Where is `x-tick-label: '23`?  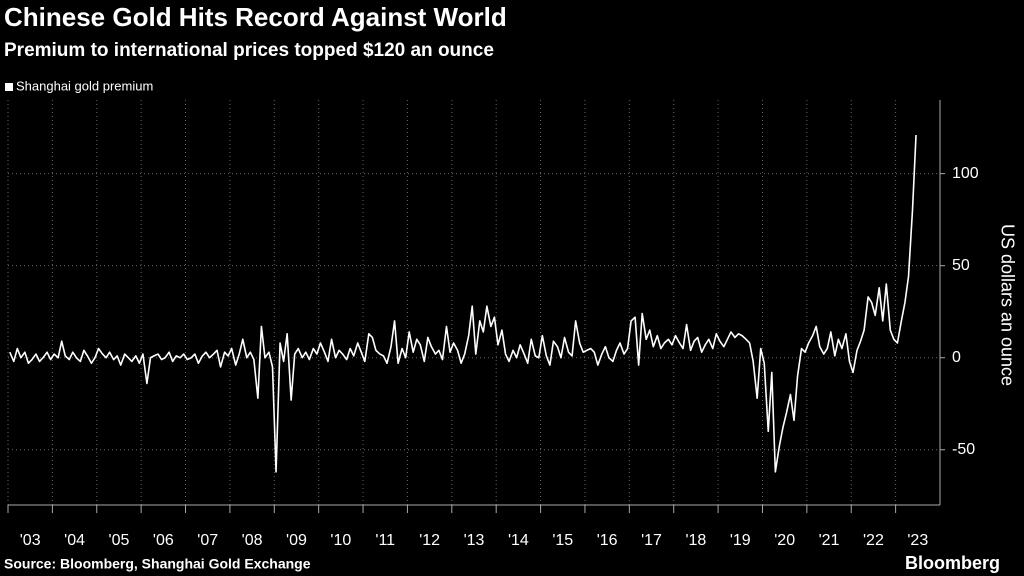 x-tick-label: '23 is located at coordinates (917, 540).